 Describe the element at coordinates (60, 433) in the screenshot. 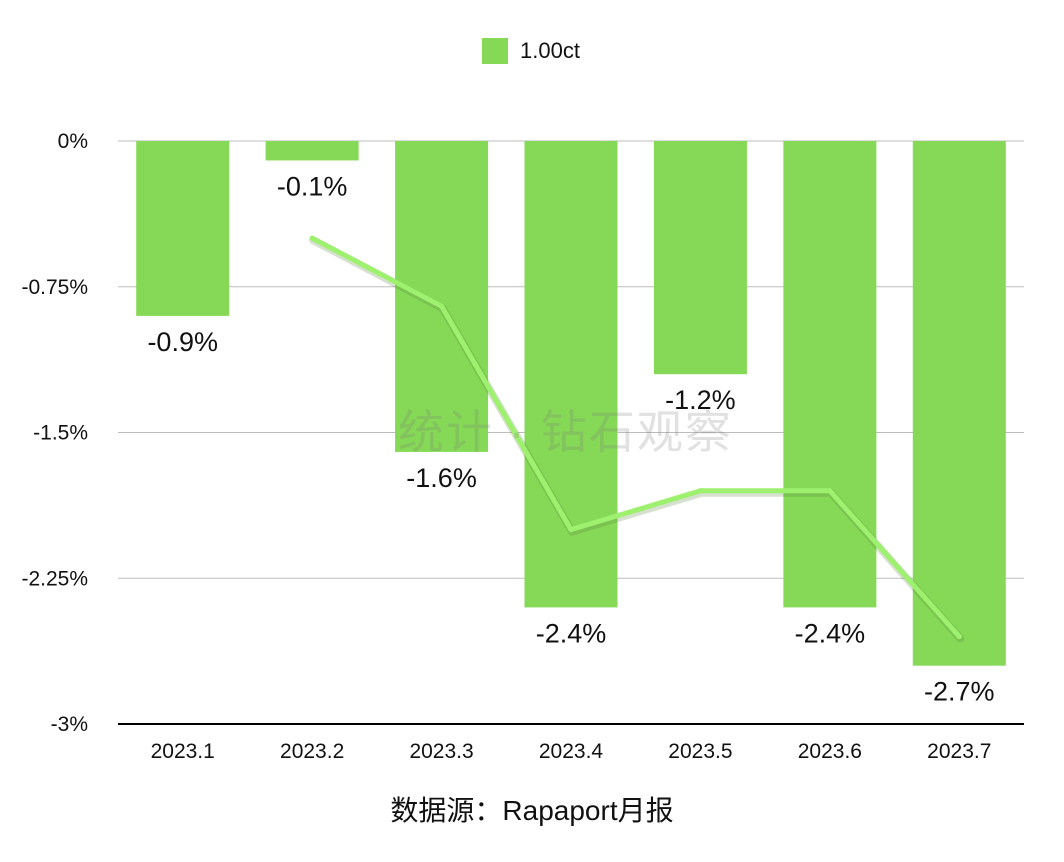

I see `y-tick-label: -1.5%` at that location.